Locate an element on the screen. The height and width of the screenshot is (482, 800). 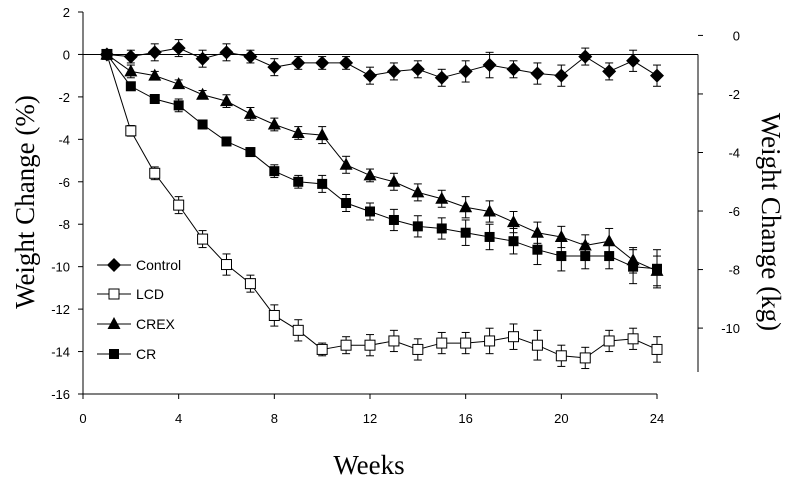
legend-item-lcd: LCD is located at coordinates (130, 294).